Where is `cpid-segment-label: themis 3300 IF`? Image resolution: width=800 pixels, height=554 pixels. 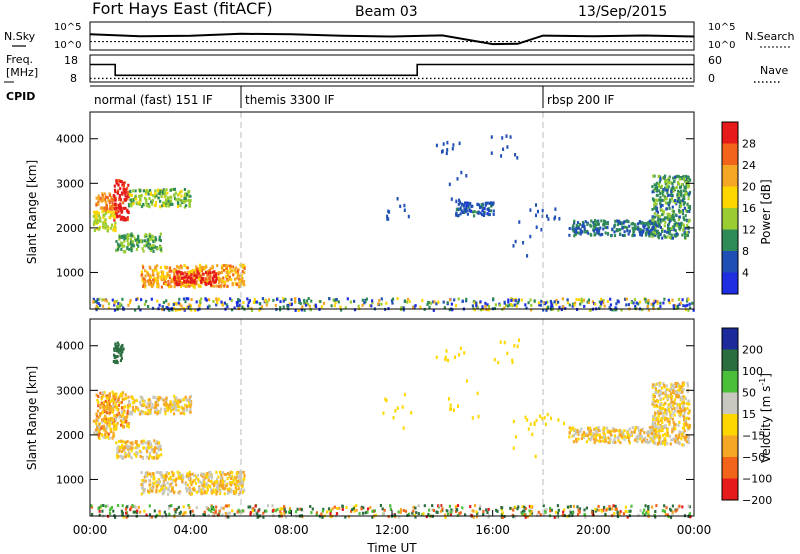
cpid-segment-label: themis 3300 IF is located at coordinates (290, 100).